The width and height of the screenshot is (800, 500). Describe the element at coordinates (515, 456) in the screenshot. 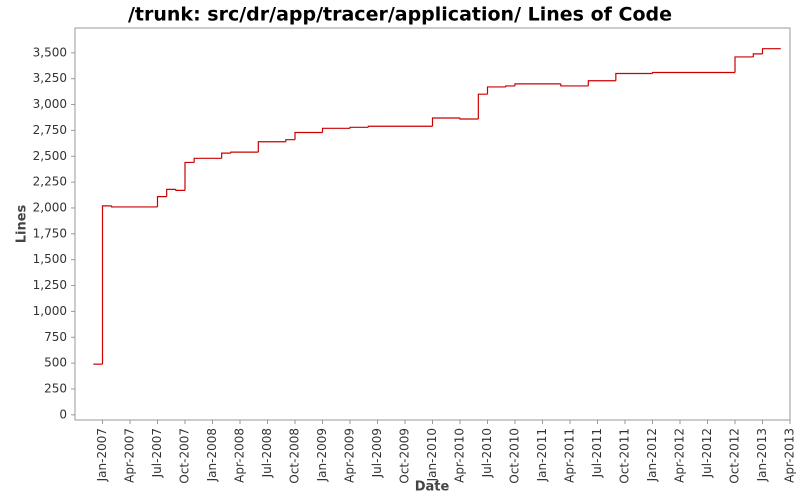

I see `x-tick-label: Oct-2010` at that location.